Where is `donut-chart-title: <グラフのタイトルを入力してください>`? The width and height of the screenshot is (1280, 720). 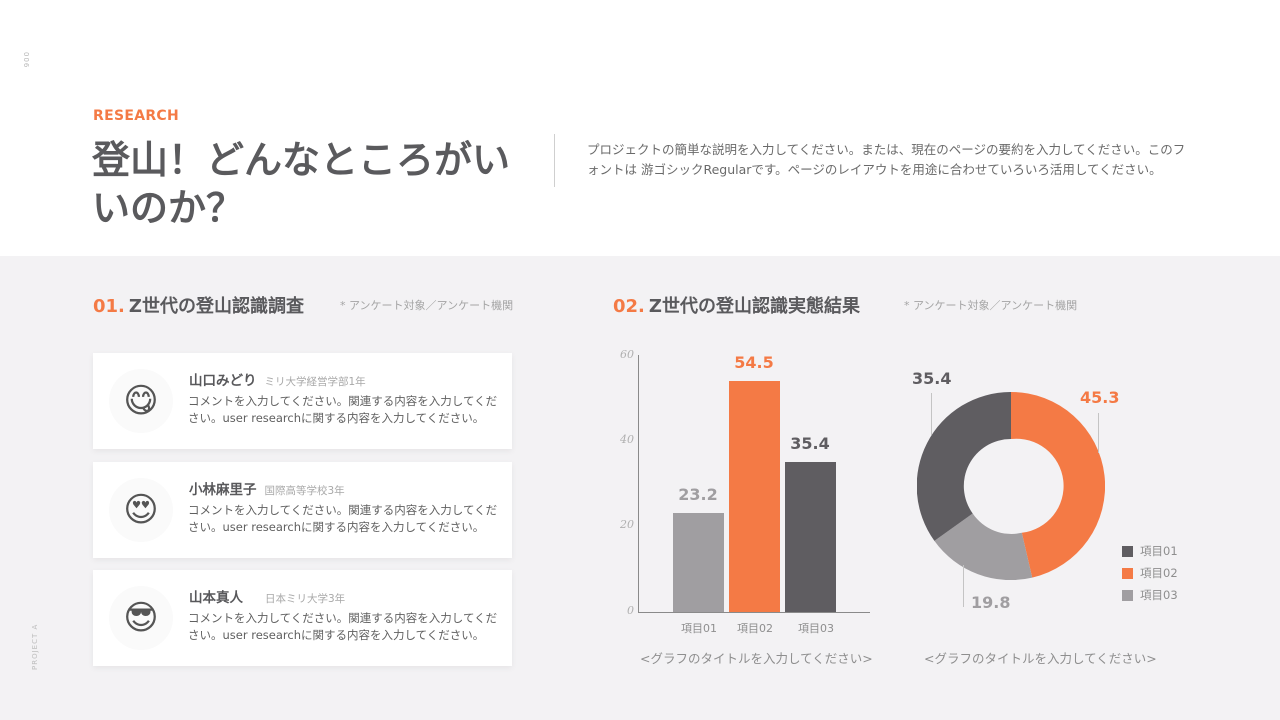
donut-chart-title: <グラフのタイトルを入力してください> is located at coordinates (1040, 658).